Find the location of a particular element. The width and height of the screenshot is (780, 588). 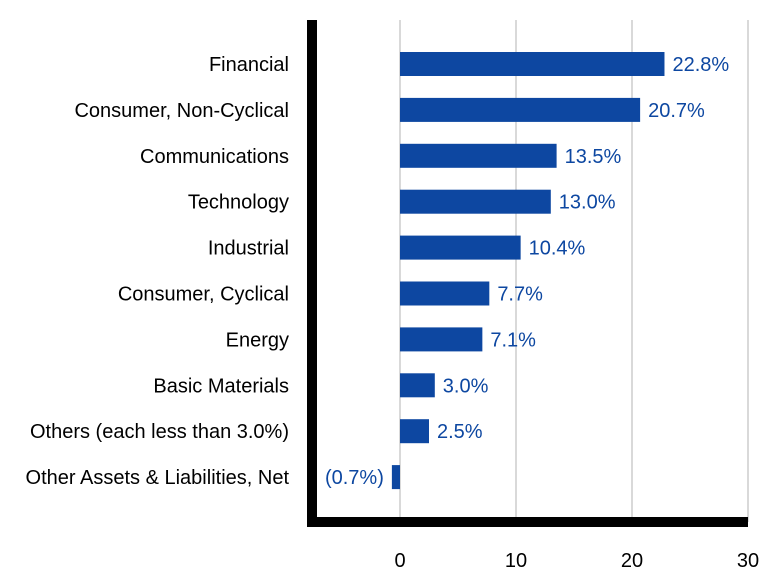

category-label: Industrial is located at coordinates (248, 249).